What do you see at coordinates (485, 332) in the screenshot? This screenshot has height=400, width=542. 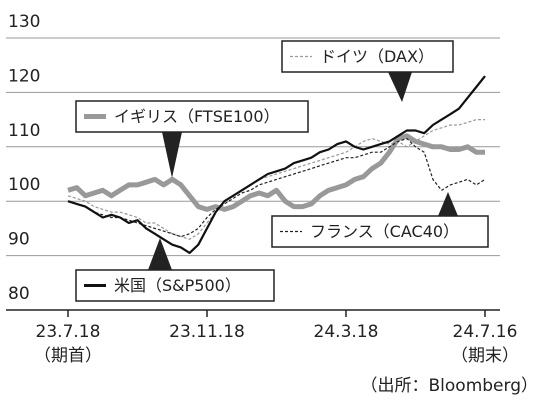 I see `x-tick-label: 24.7.16` at bounding box center [485, 332].